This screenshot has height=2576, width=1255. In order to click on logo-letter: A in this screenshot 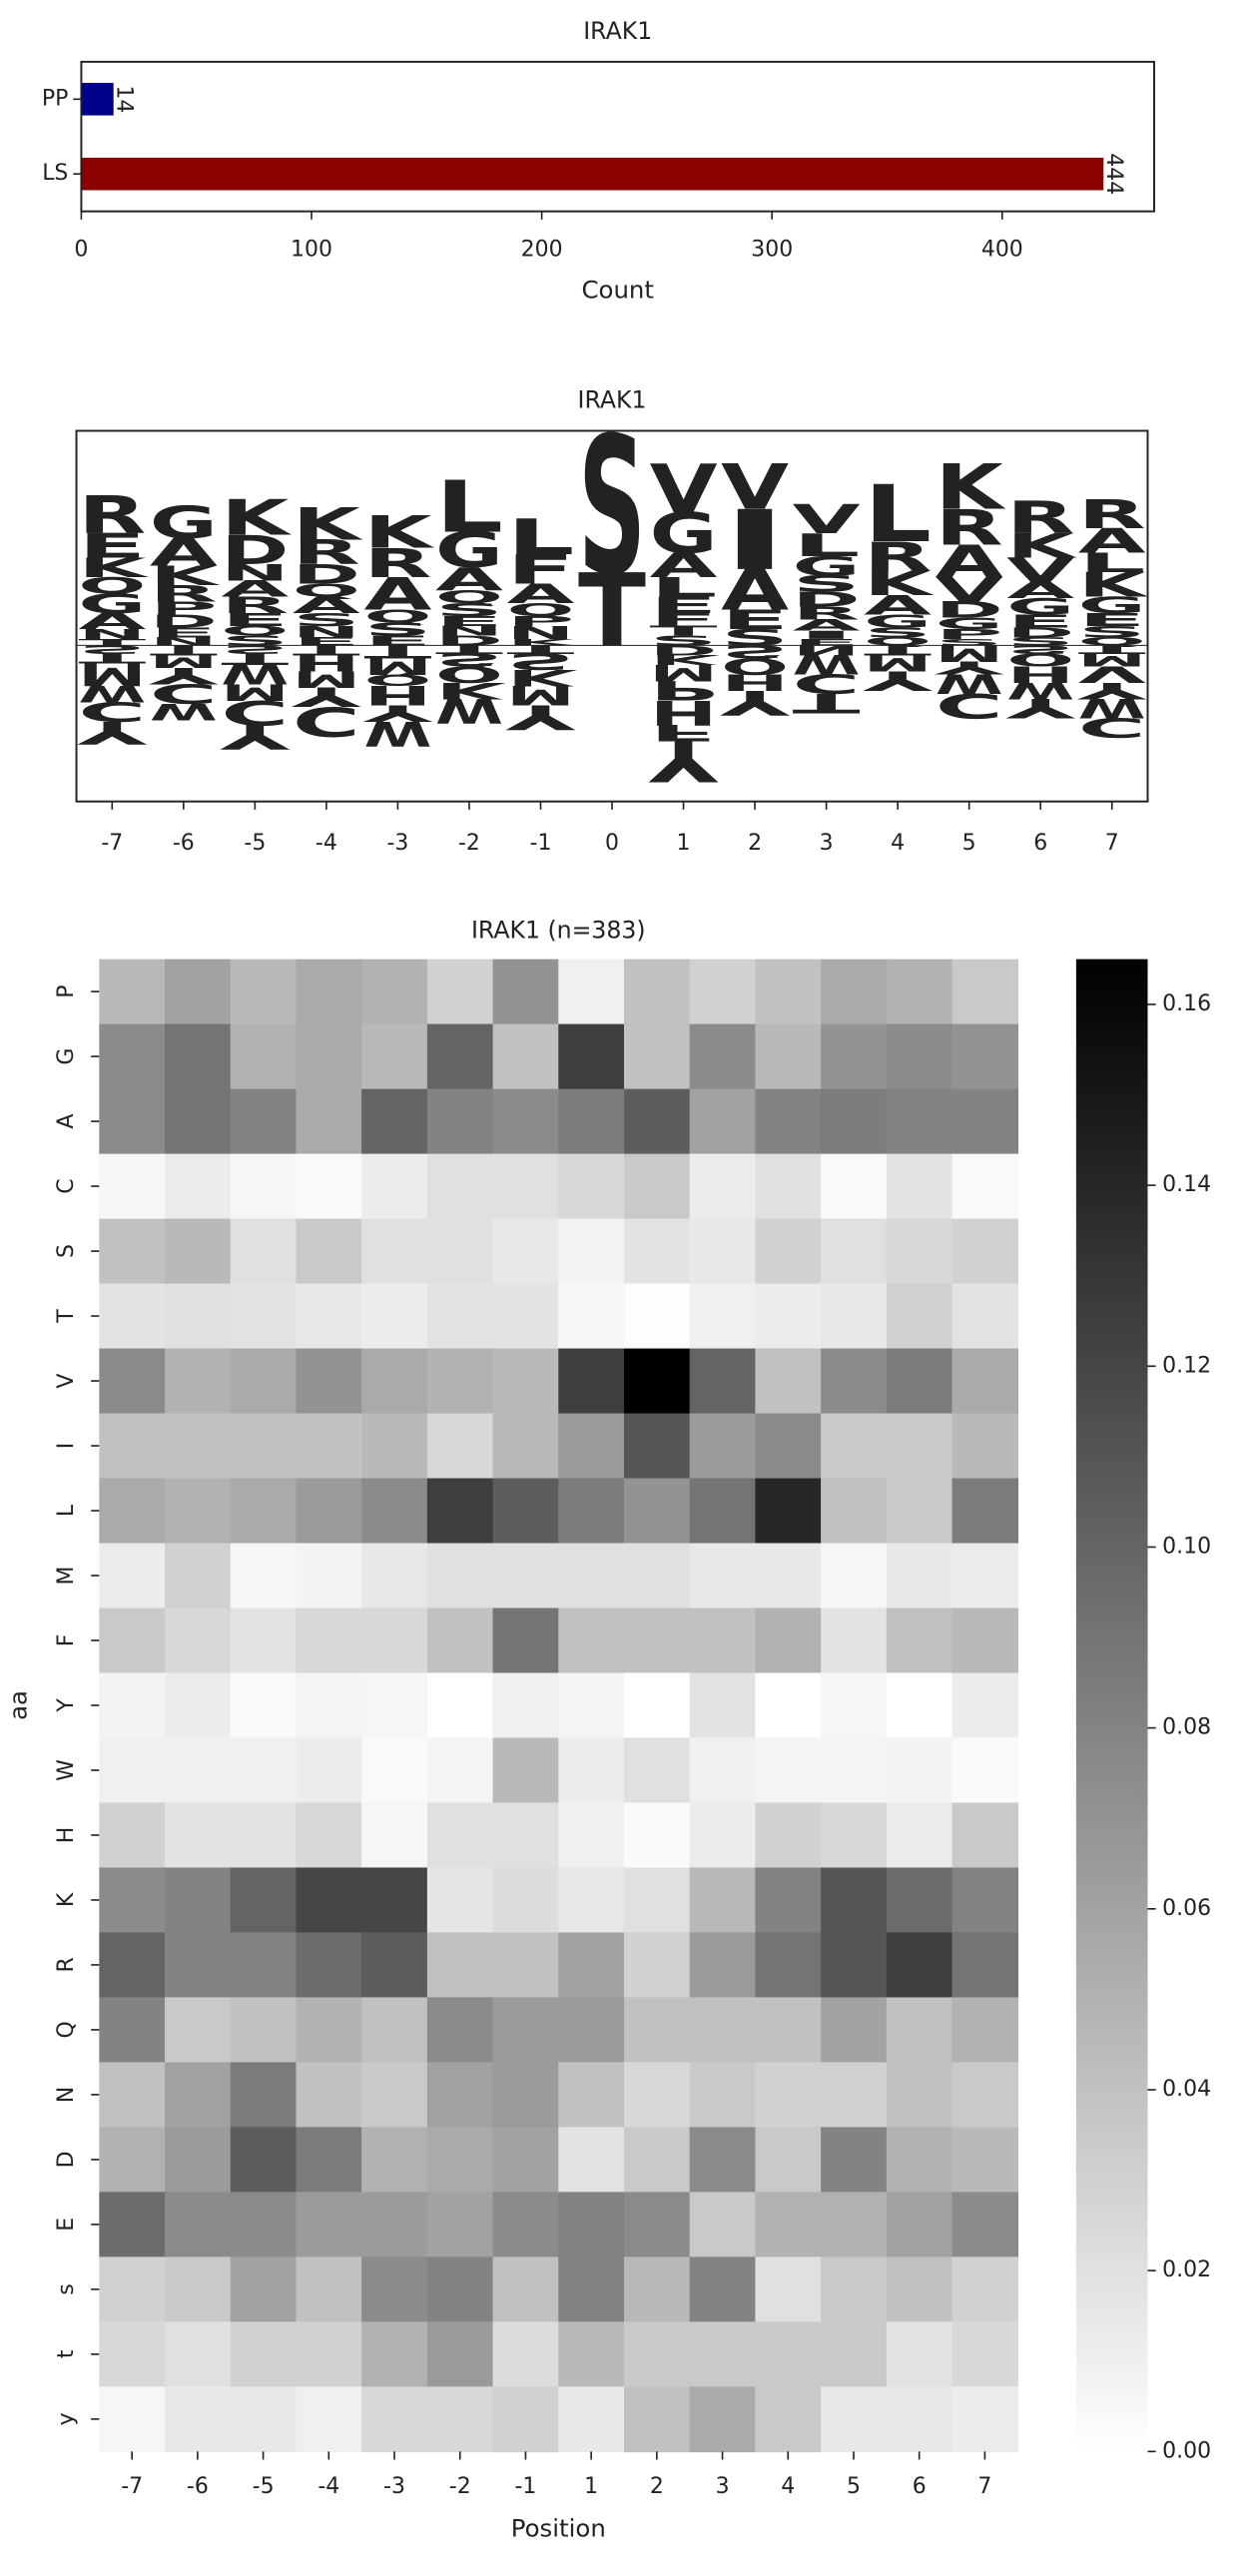, I will do `click(397, 594)`.